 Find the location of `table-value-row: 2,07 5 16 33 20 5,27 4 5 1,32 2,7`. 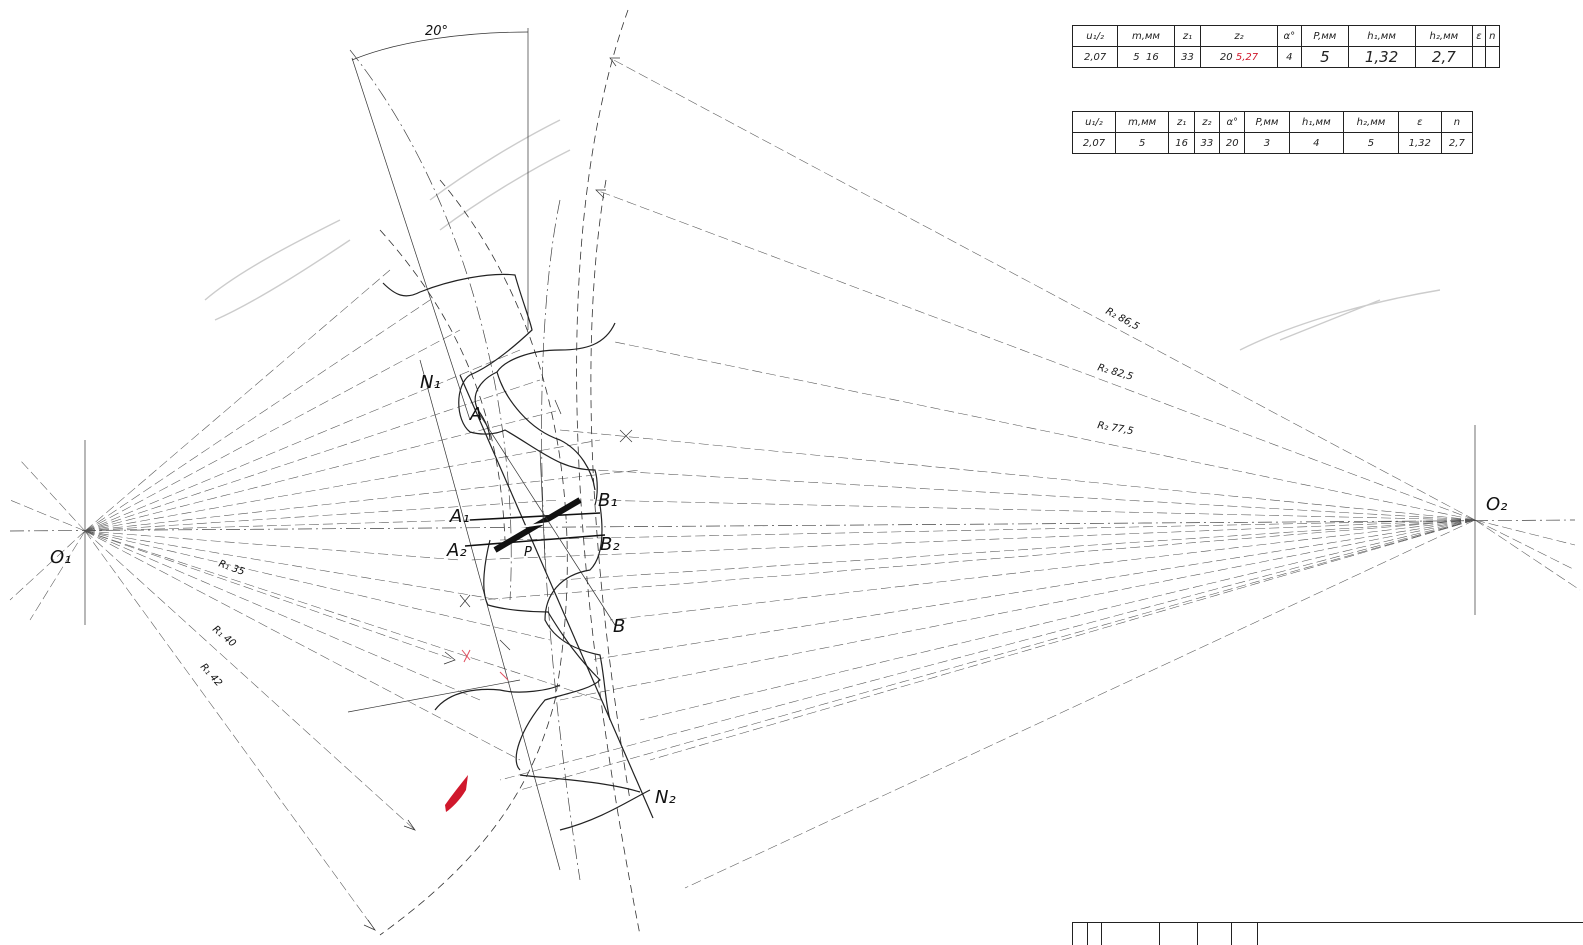

table-value-row: 2,07 5 16 33 20 5,27 4 5 1,32 2,7 is located at coordinates (1286, 57).